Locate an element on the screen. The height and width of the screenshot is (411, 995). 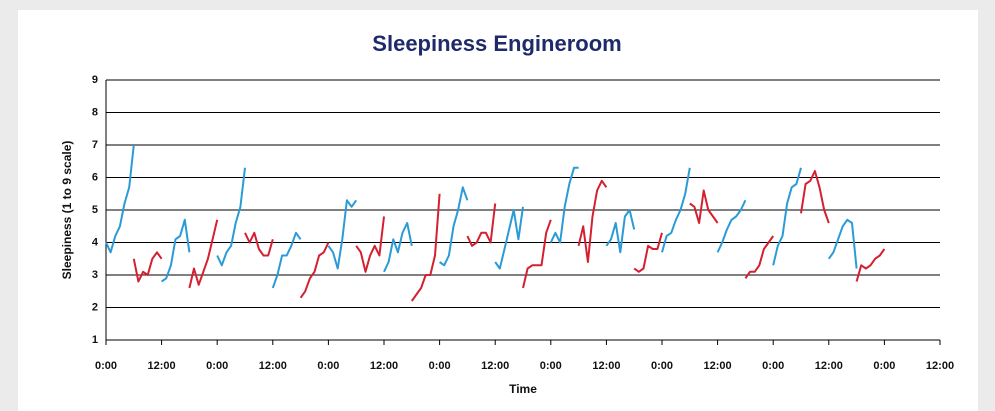
y-tick-label: 9 is located at coordinates (95, 80).